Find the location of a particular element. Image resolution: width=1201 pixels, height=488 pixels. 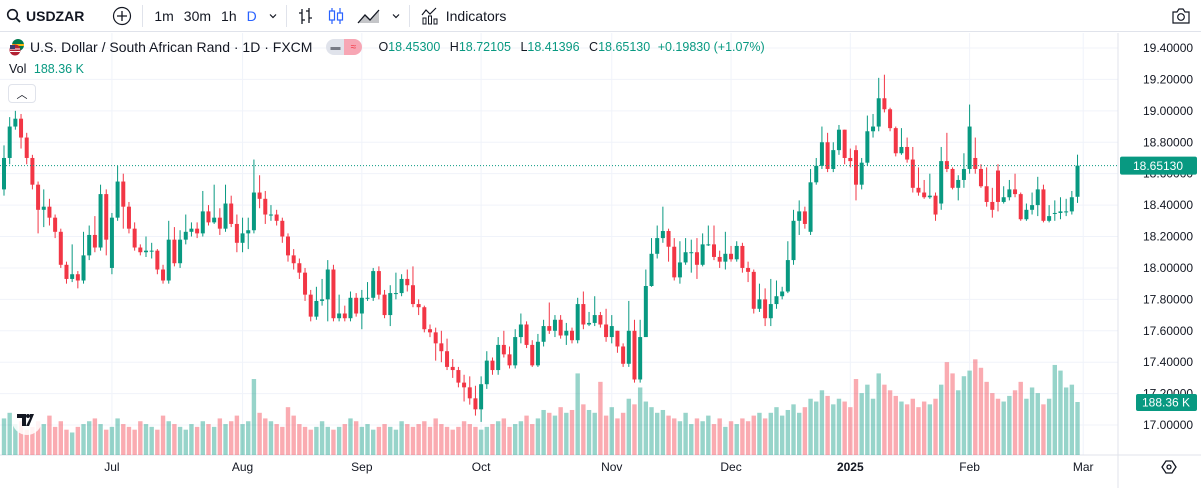

interval-1m: 1m is located at coordinates (164, 15).